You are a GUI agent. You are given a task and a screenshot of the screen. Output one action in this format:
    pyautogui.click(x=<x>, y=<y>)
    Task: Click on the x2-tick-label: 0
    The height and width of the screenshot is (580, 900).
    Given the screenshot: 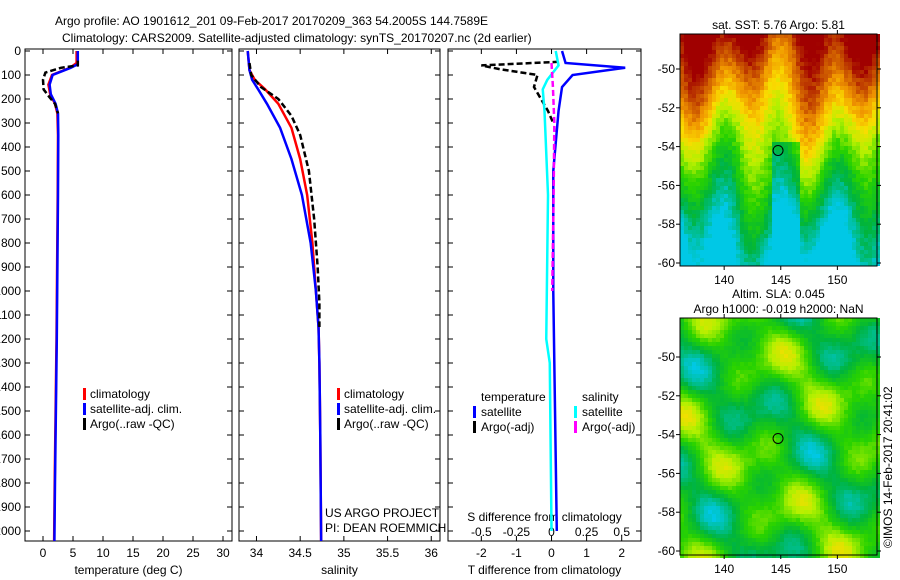 What is the action you would take?
    pyautogui.click(x=551, y=532)
    